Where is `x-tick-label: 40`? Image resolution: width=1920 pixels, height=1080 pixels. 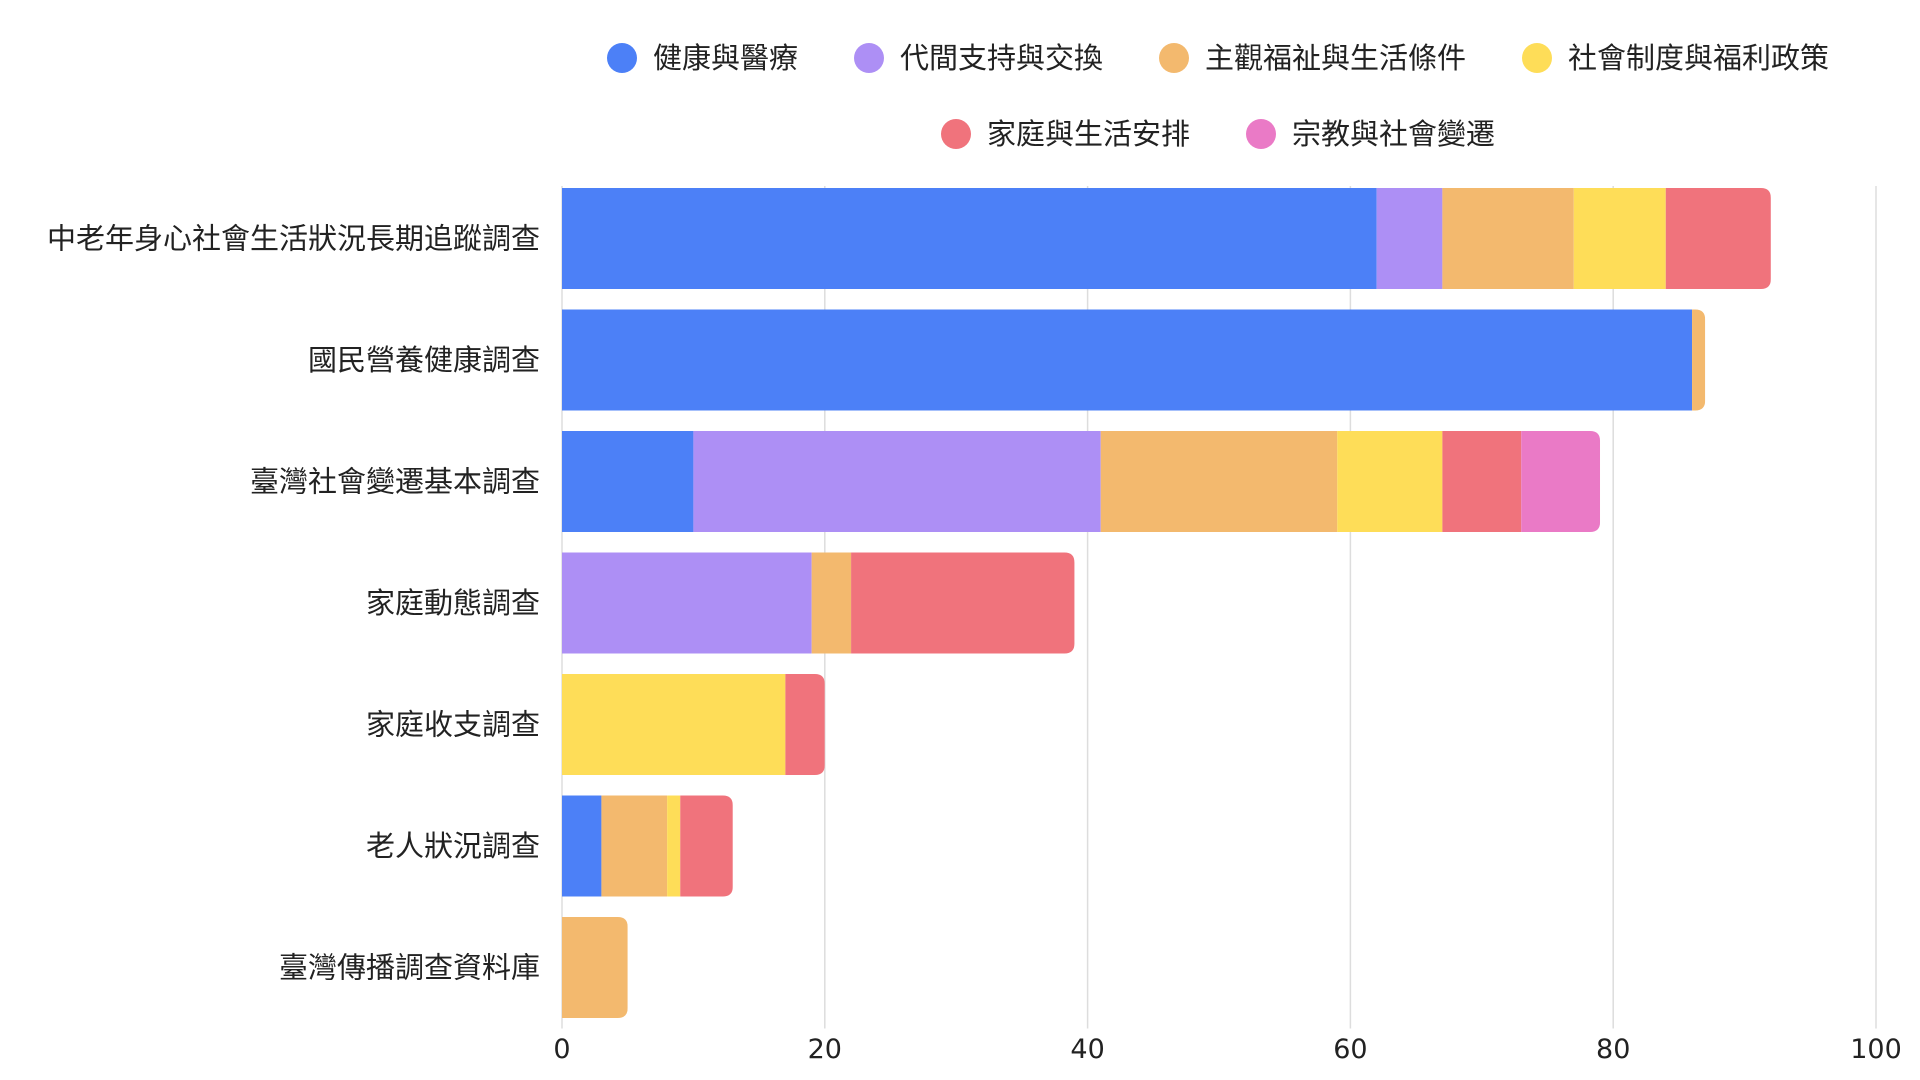
x-tick-label: 40 is located at coordinates (1087, 1049).